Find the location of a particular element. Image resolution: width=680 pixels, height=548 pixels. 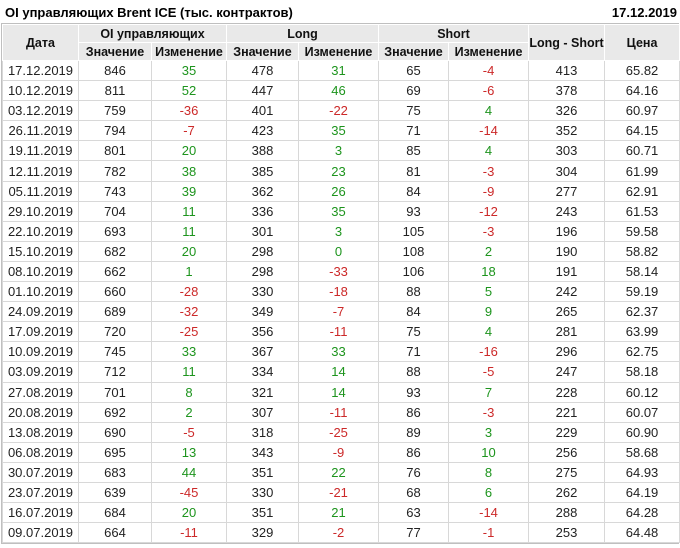

cell-long-short: 229 is located at coordinates (567, 432).